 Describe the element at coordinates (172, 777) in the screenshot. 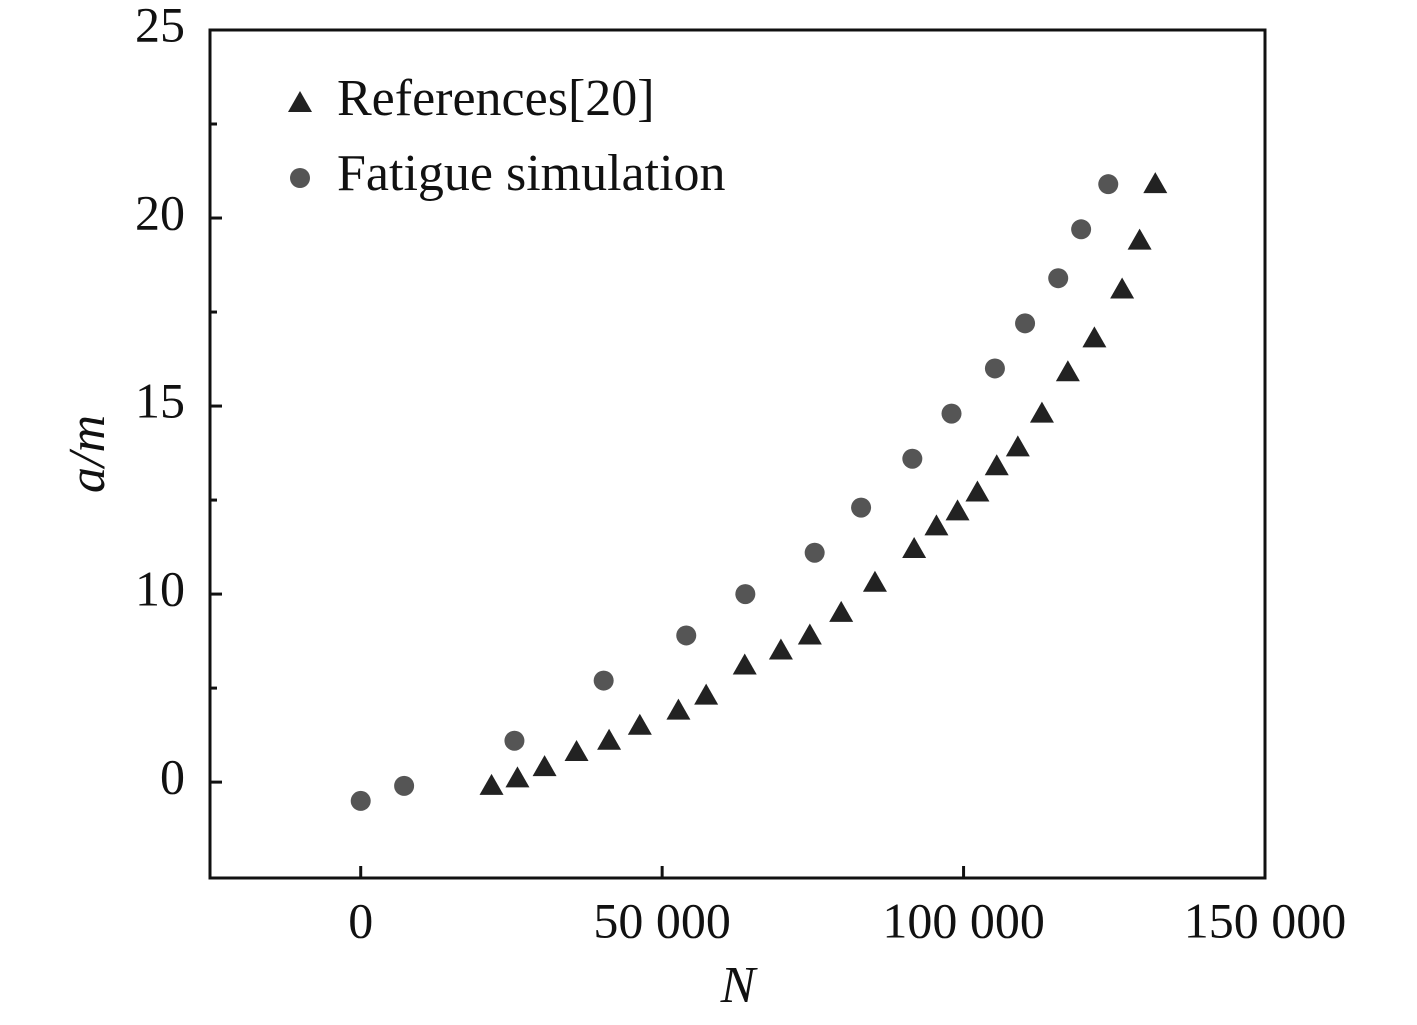

I see `y-tick-label: 0` at that location.